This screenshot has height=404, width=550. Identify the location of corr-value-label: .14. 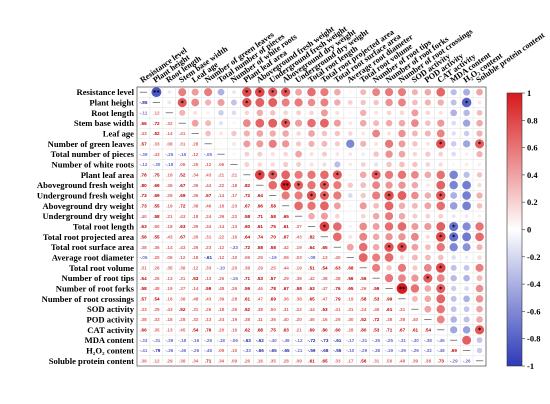
(195, 288).